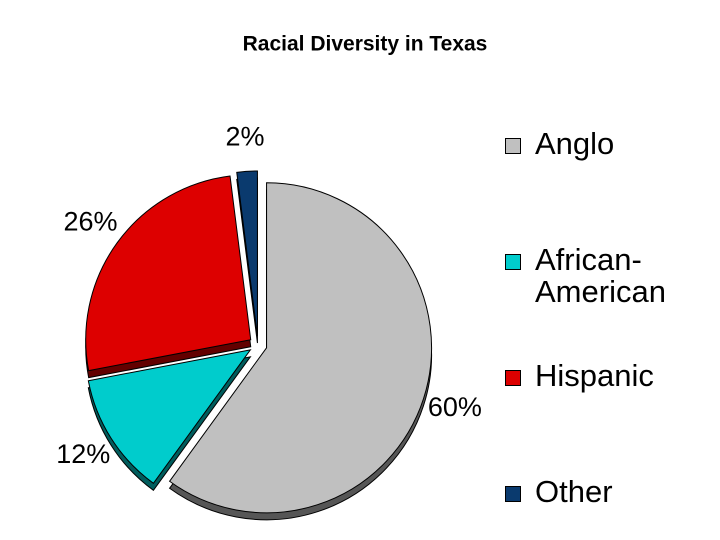  What do you see at coordinates (91, 221) in the screenshot?
I see `data-label: 26%` at bounding box center [91, 221].